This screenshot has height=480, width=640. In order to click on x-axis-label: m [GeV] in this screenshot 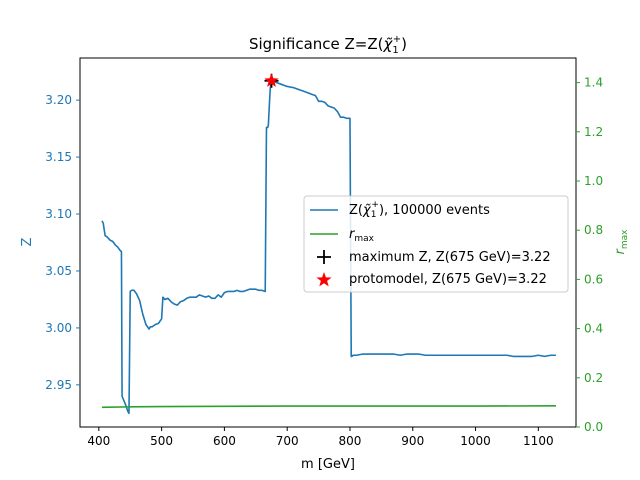, I will do `click(328, 464)`.